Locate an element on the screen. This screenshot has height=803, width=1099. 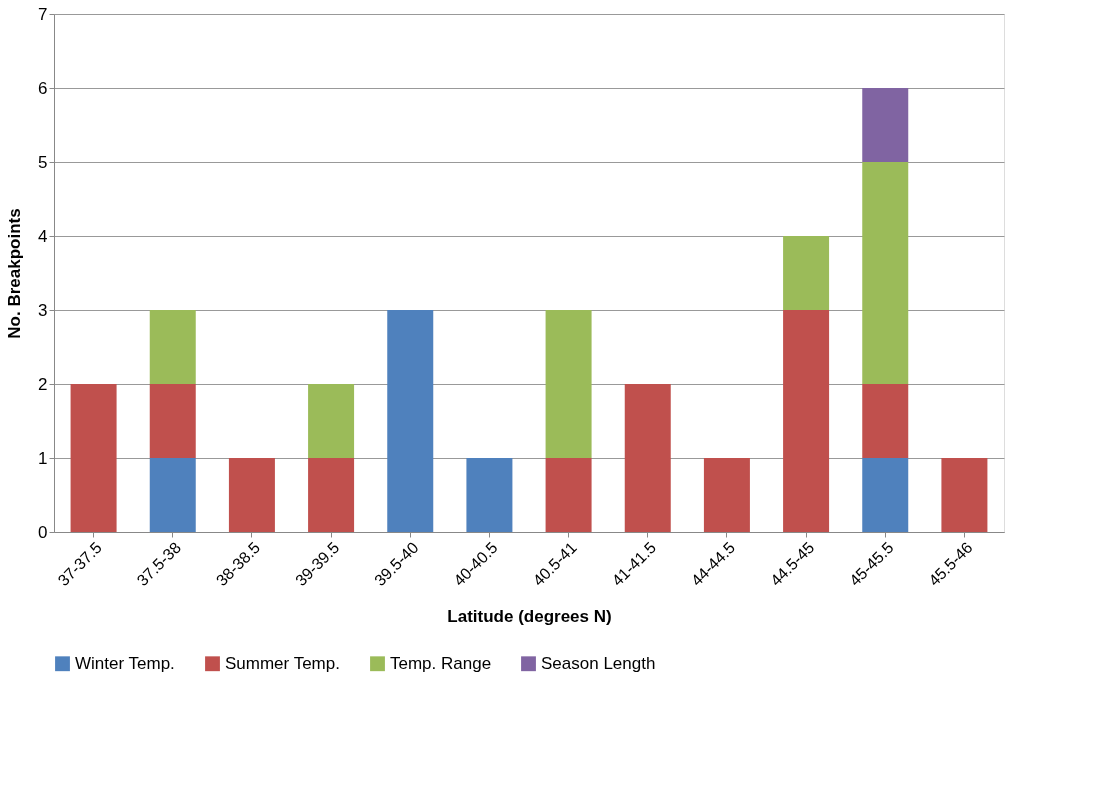
legend-label: Summer Temp. is located at coordinates (282, 663).